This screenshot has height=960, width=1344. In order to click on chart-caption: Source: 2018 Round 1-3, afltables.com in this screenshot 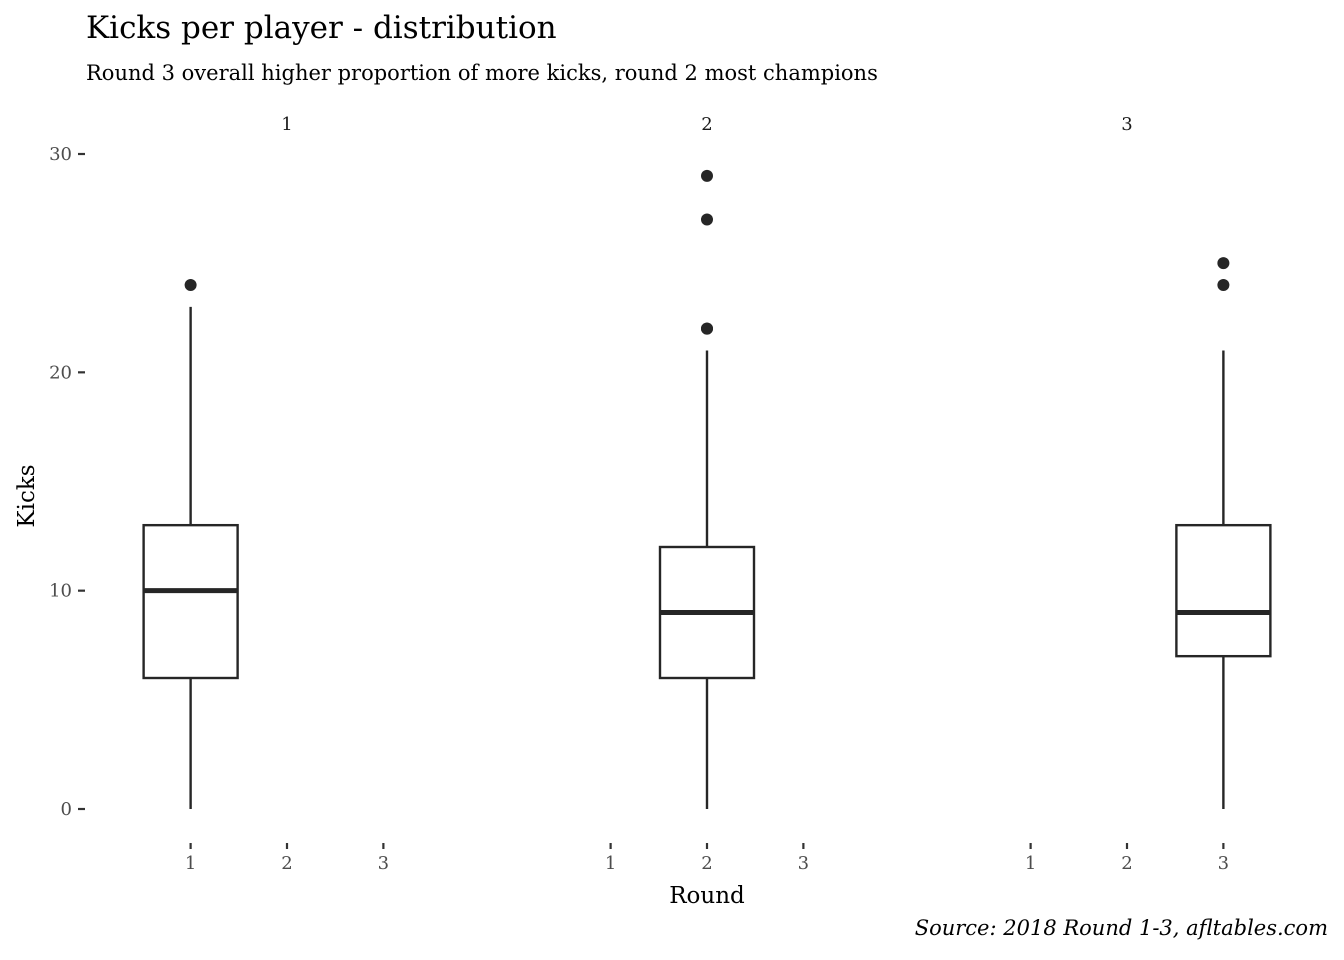, I will do `click(1121, 928)`.